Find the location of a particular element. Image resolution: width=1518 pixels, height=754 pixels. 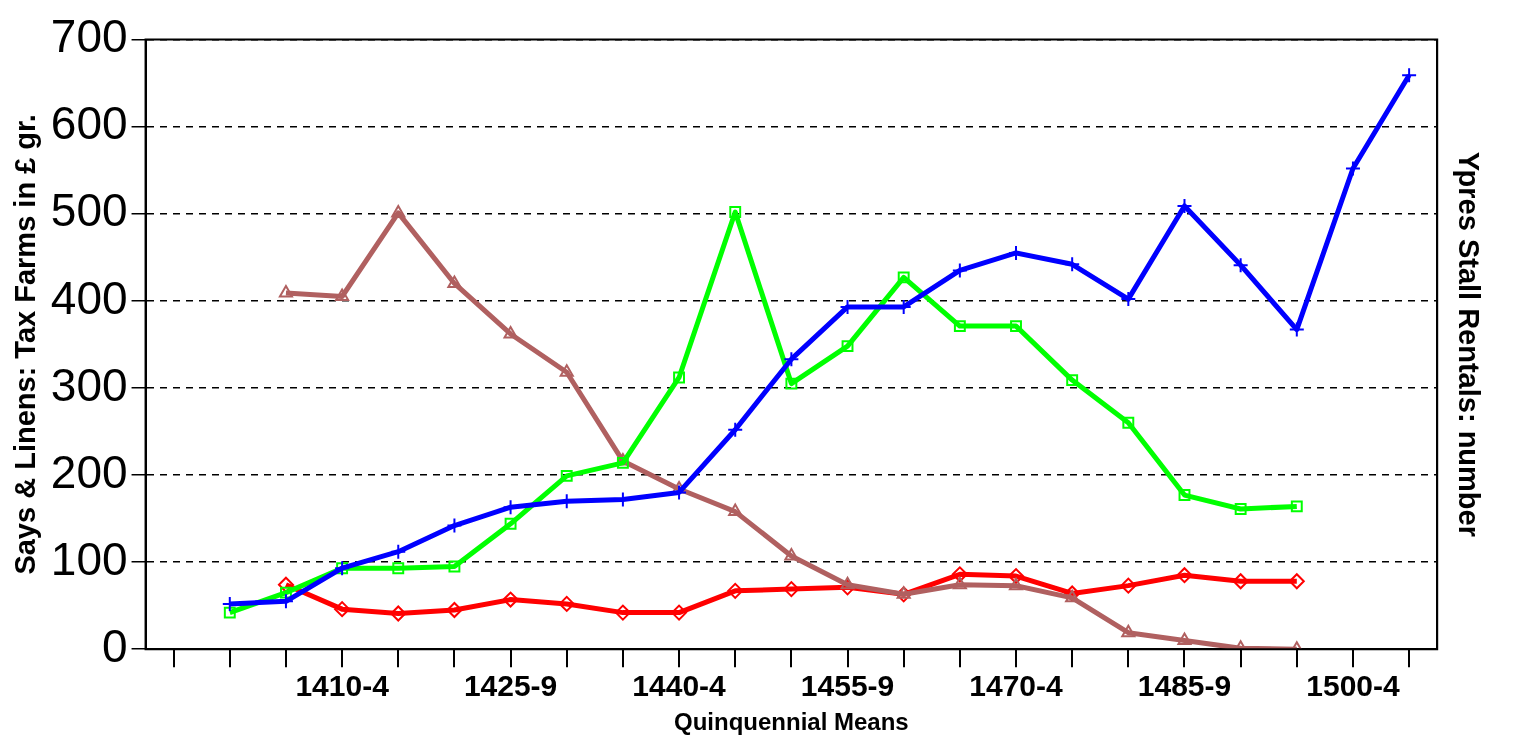

x-axis-title: Quinquennial Means is located at coordinates (791, 722).